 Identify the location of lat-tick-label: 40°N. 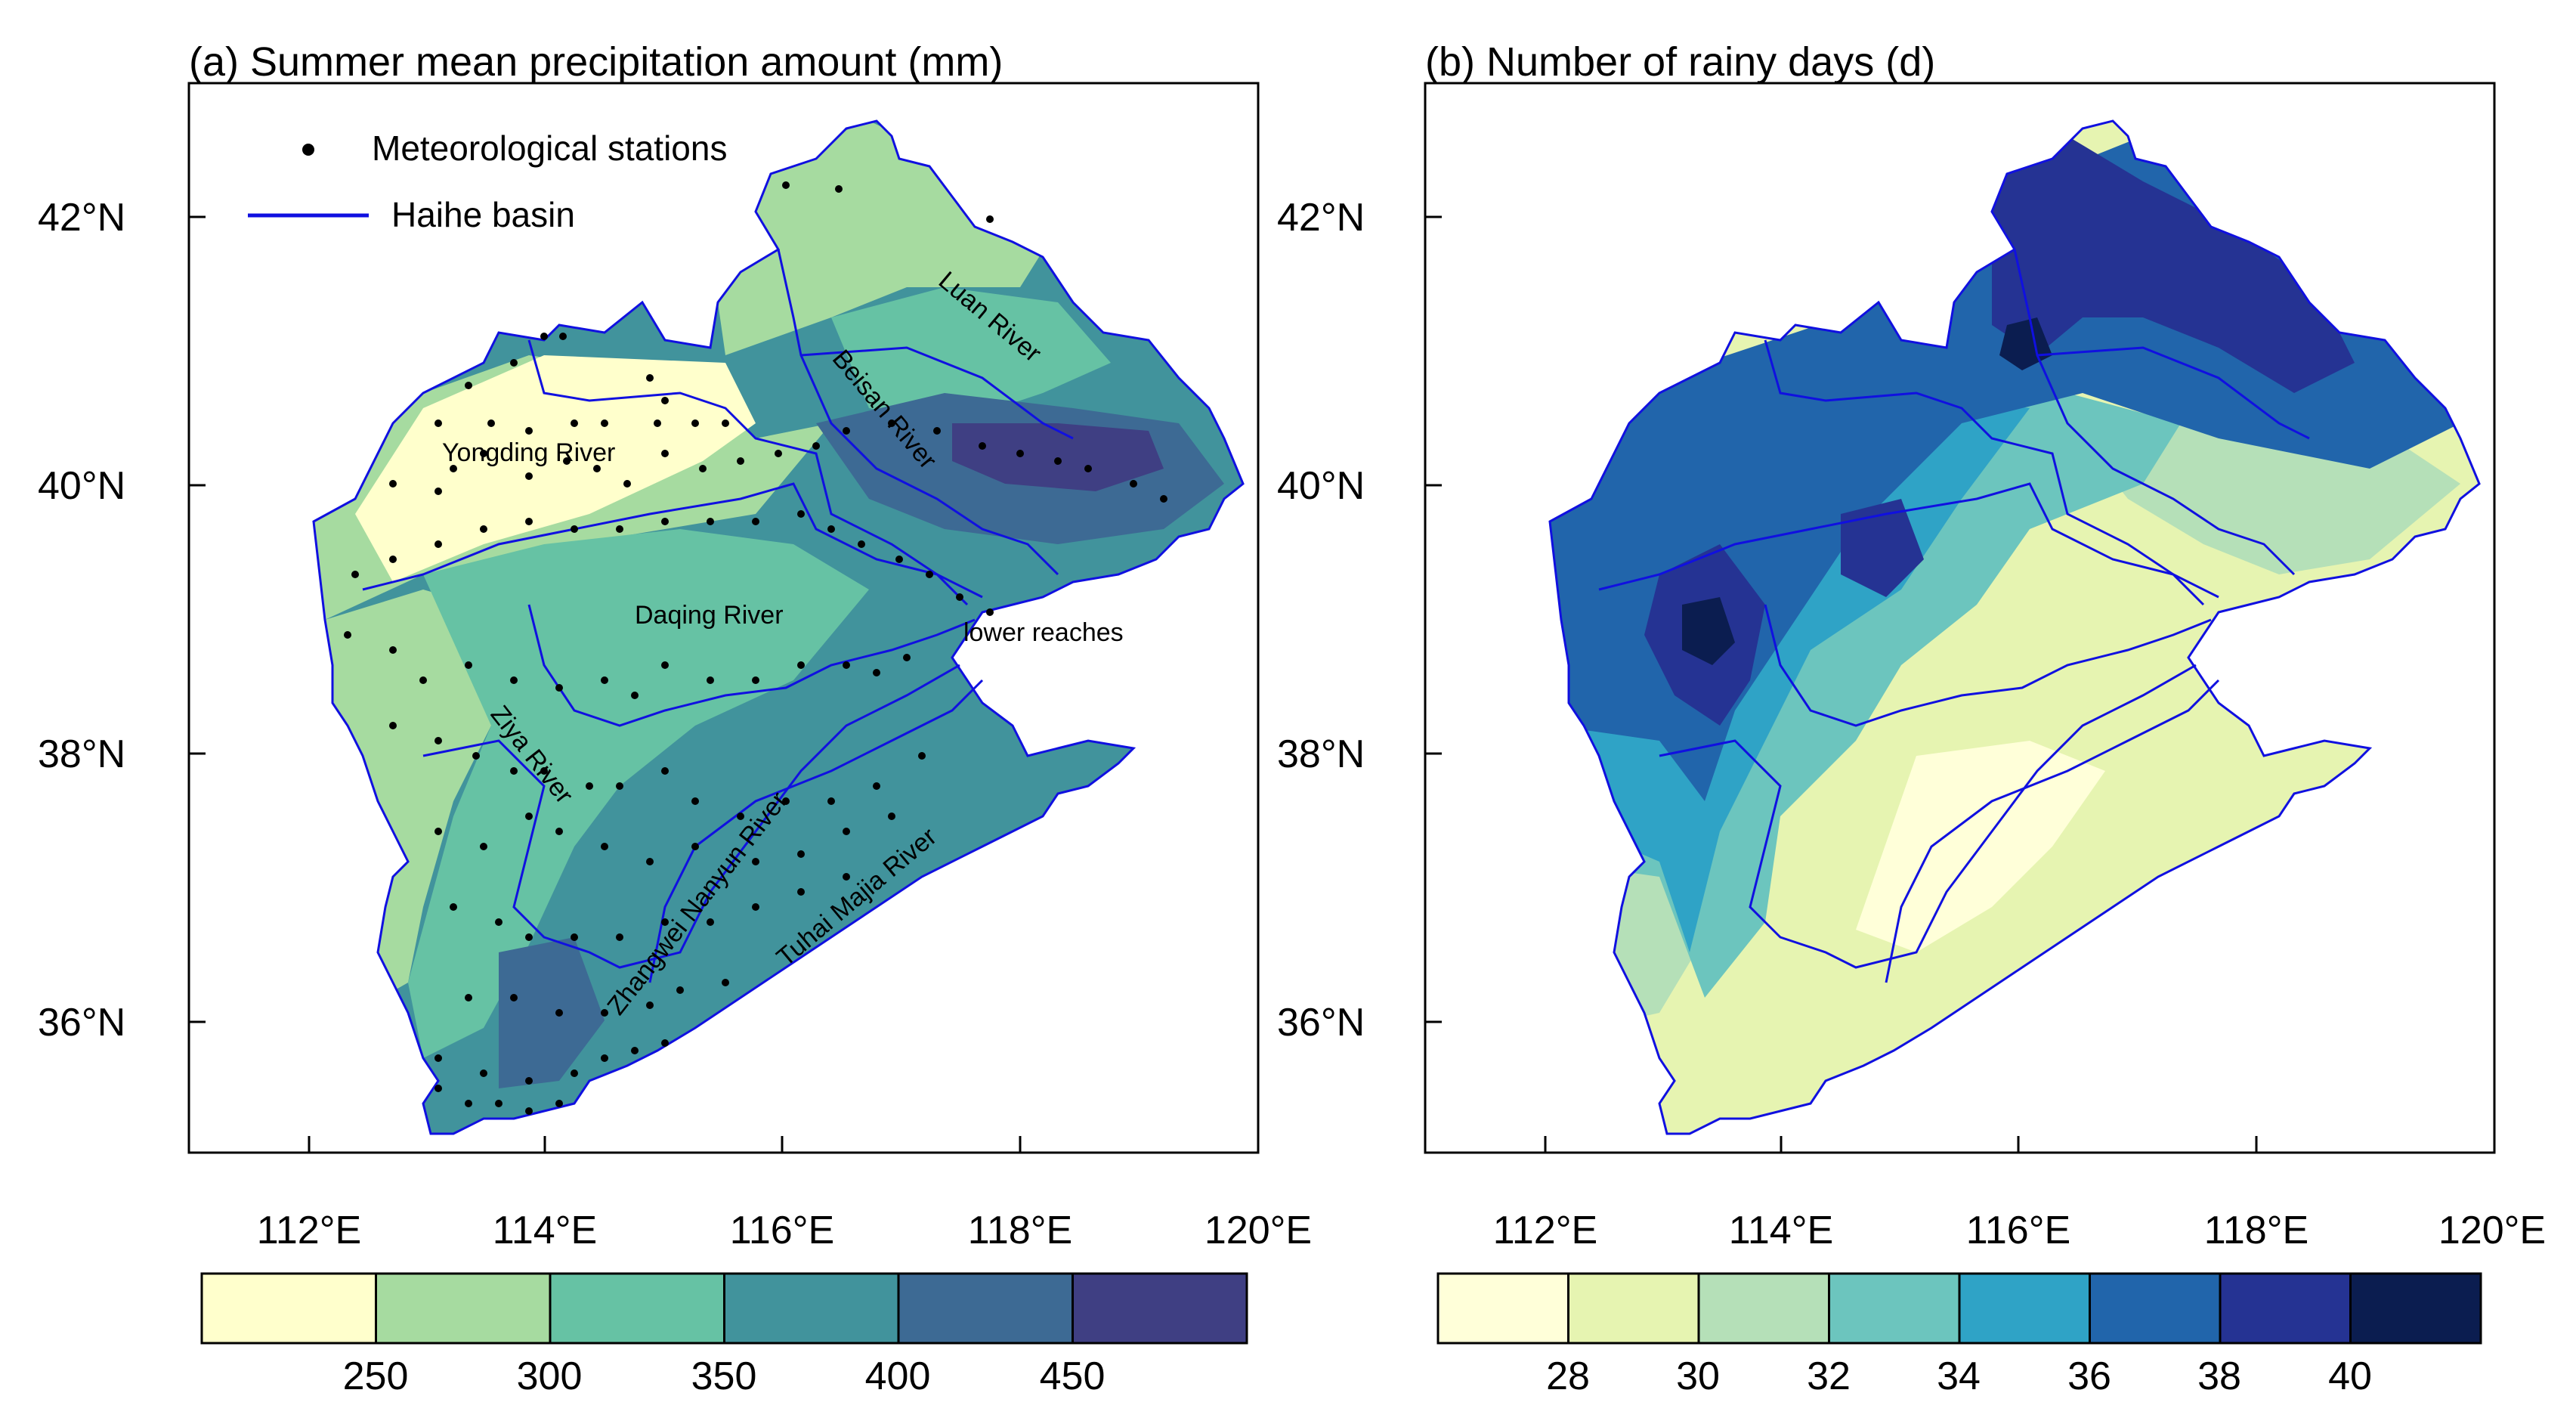
(1321, 486).